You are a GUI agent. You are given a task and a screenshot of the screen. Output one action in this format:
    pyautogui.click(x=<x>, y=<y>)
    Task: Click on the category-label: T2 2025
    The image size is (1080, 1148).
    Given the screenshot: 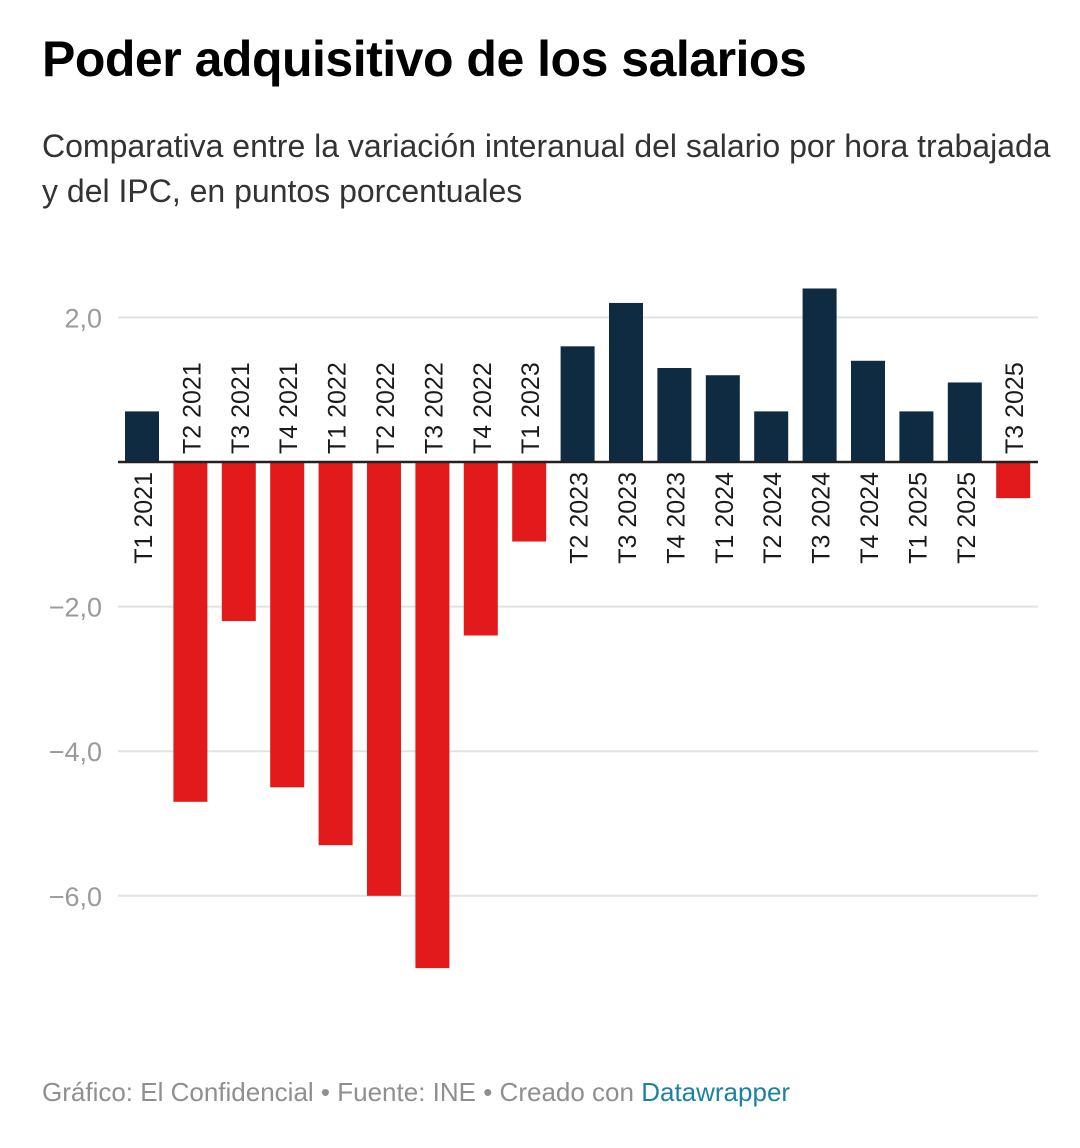 What is the action you would take?
    pyautogui.click(x=967, y=518)
    